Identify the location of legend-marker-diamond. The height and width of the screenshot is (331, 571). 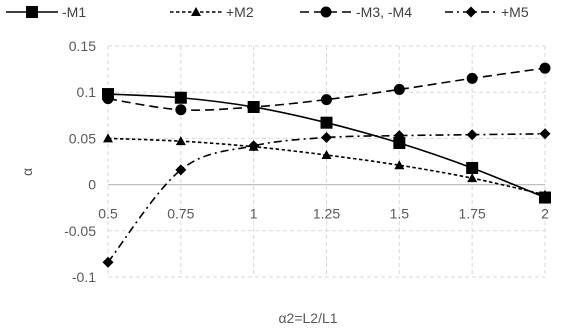
(471, 12).